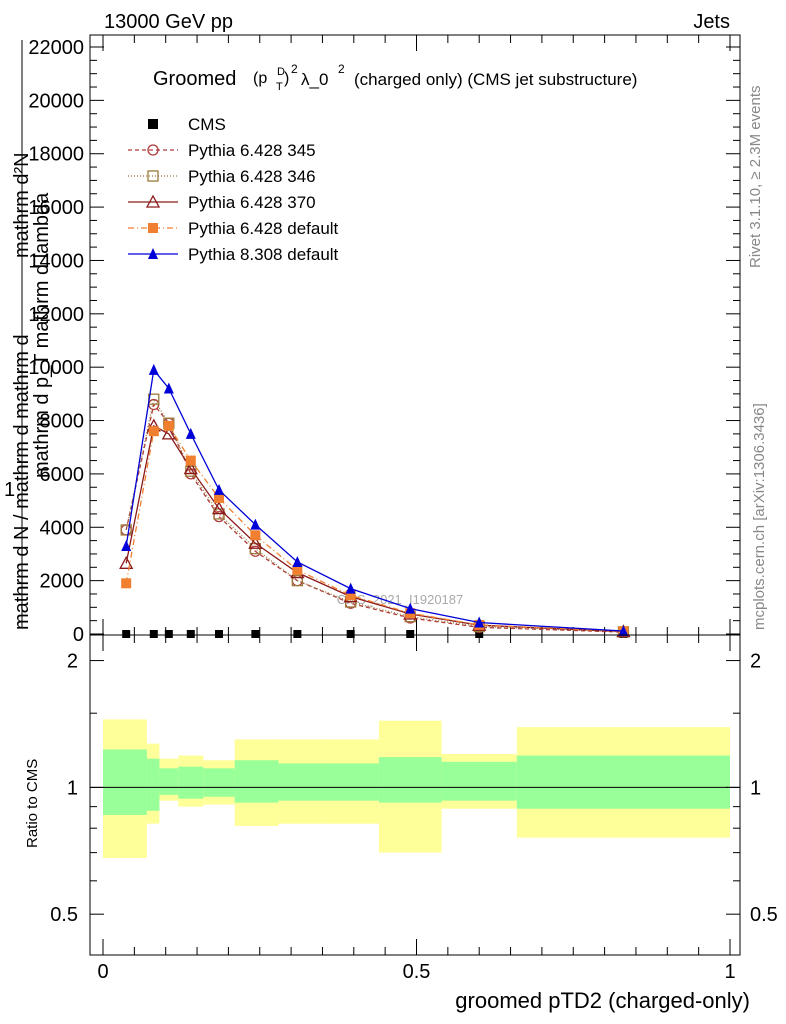 The height and width of the screenshot is (1024, 786). Describe the element at coordinates (279, 87) in the screenshot. I see `title-sub-t: T` at that location.